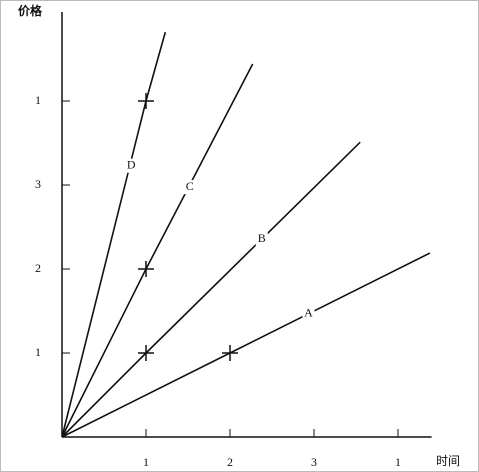  What do you see at coordinates (314, 462) in the screenshot?
I see `x-tick-label: 3` at bounding box center [314, 462].